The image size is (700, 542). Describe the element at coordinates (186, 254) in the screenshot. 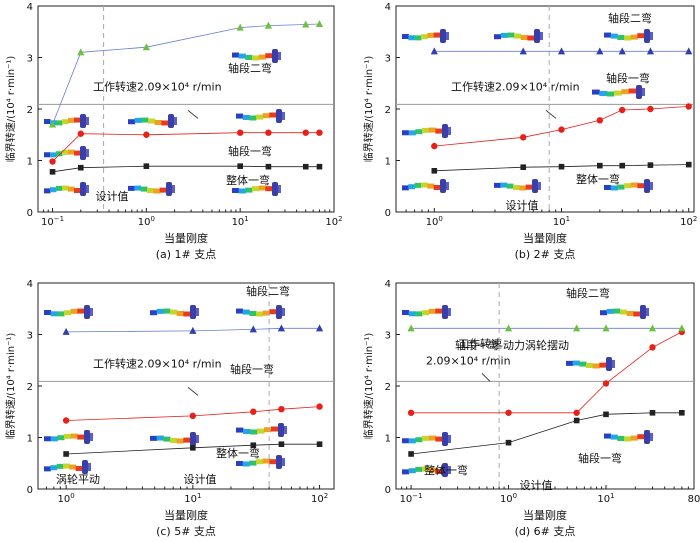

I see `panel-caption: (a) 1# 支点` at that location.